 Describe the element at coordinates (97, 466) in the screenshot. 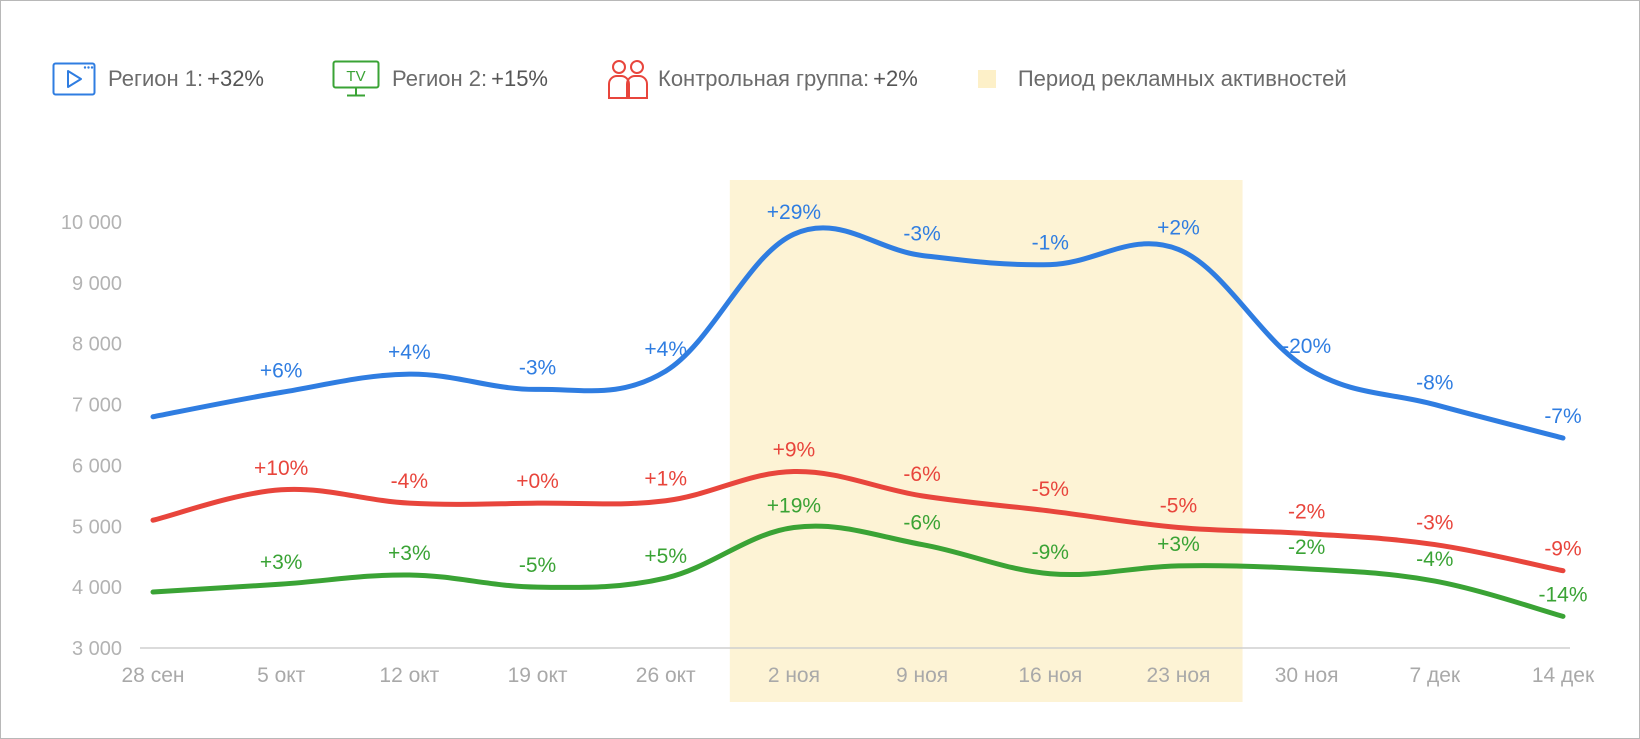

I see `y-tick-label: 6 000` at that location.